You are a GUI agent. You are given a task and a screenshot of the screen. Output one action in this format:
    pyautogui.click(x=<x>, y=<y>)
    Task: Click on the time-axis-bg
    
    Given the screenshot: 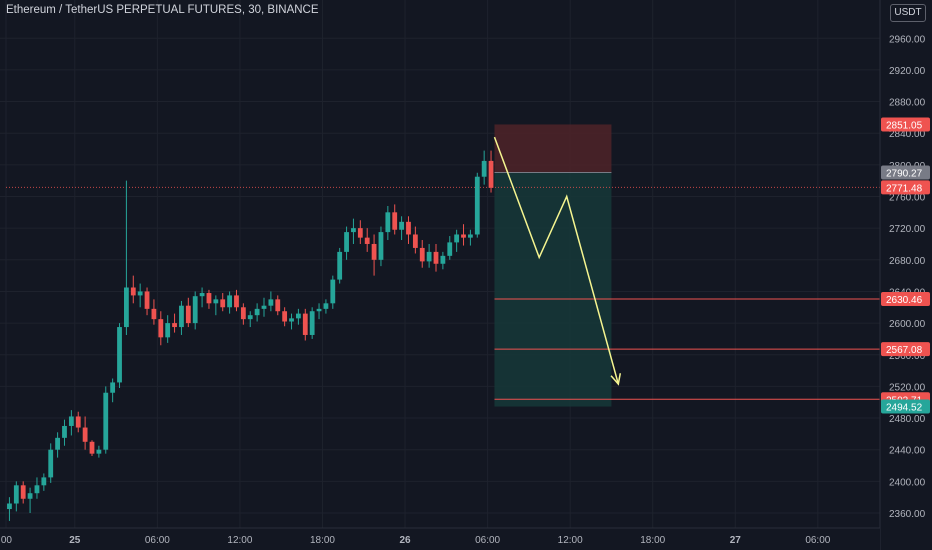 What is the action you would take?
    pyautogui.click(x=440, y=539)
    